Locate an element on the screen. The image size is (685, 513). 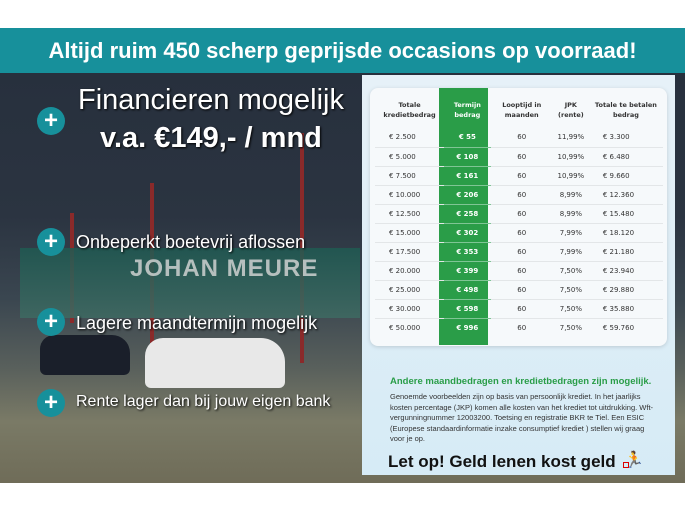
table-row: € 15.000 € 302 60 7,99% € 18.120 is located at coordinates (519, 232).